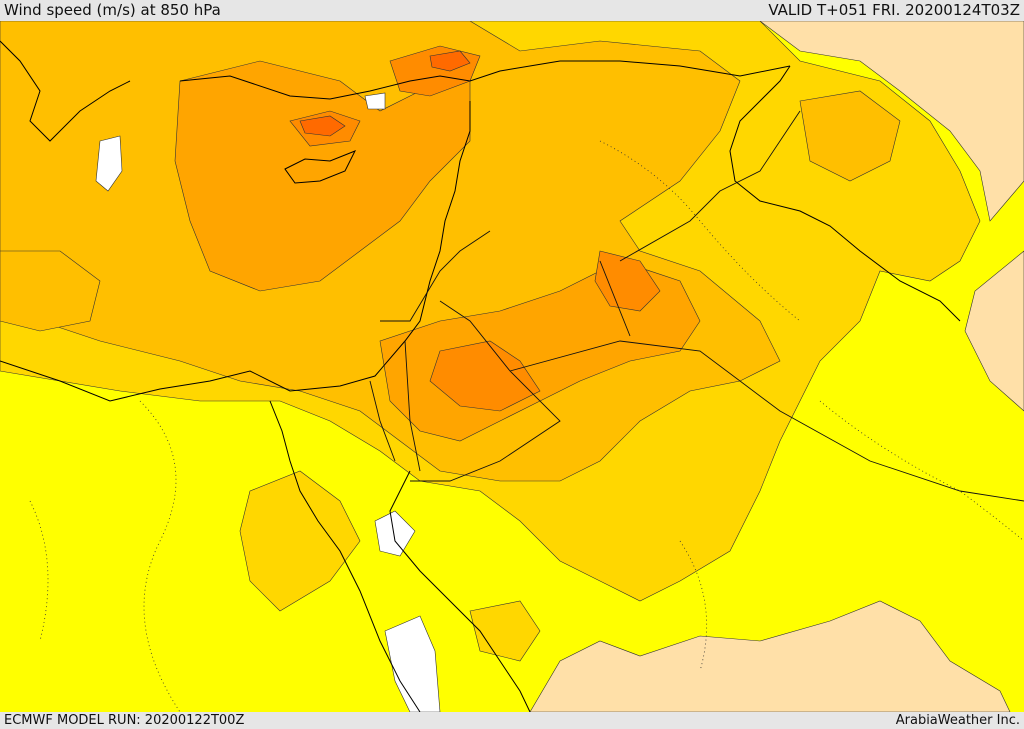  Describe the element at coordinates (485, 80) in the screenshot. I see `coastline-turkey` at that location.